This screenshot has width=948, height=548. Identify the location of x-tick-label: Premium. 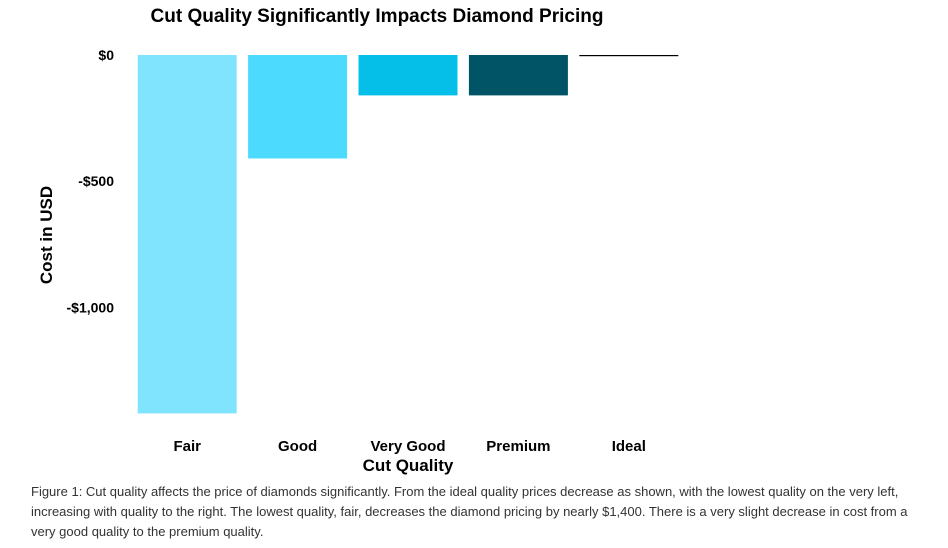
(518, 446).